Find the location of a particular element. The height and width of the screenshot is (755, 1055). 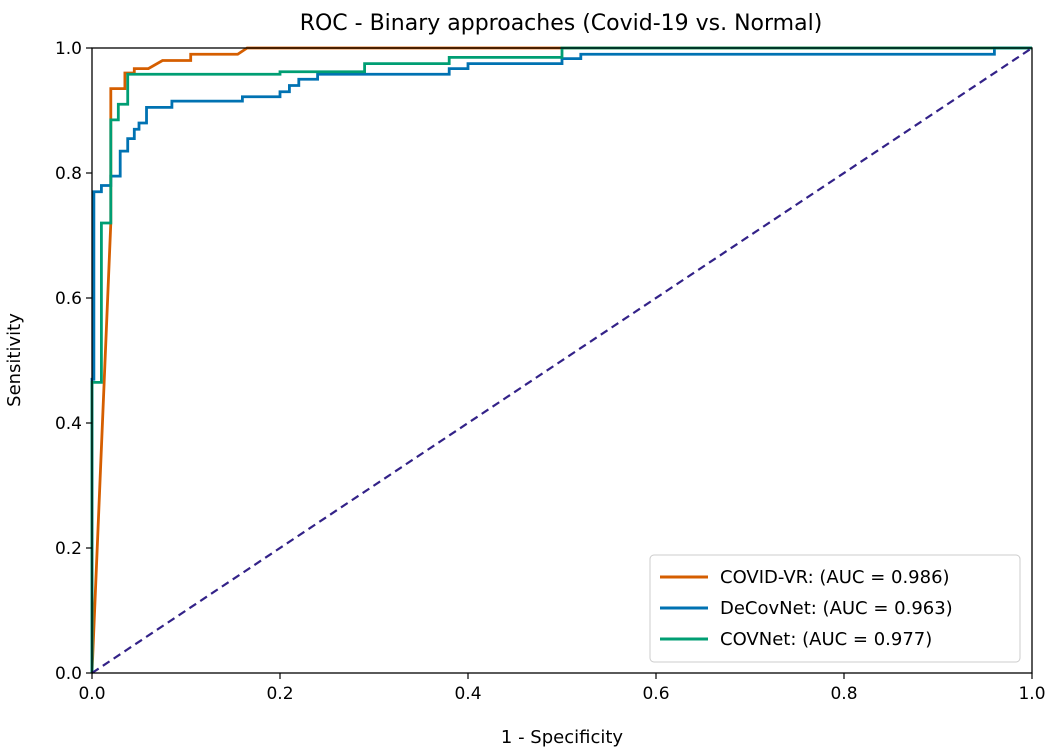

x-axis-label: 1 - Specificity is located at coordinates (562, 737).